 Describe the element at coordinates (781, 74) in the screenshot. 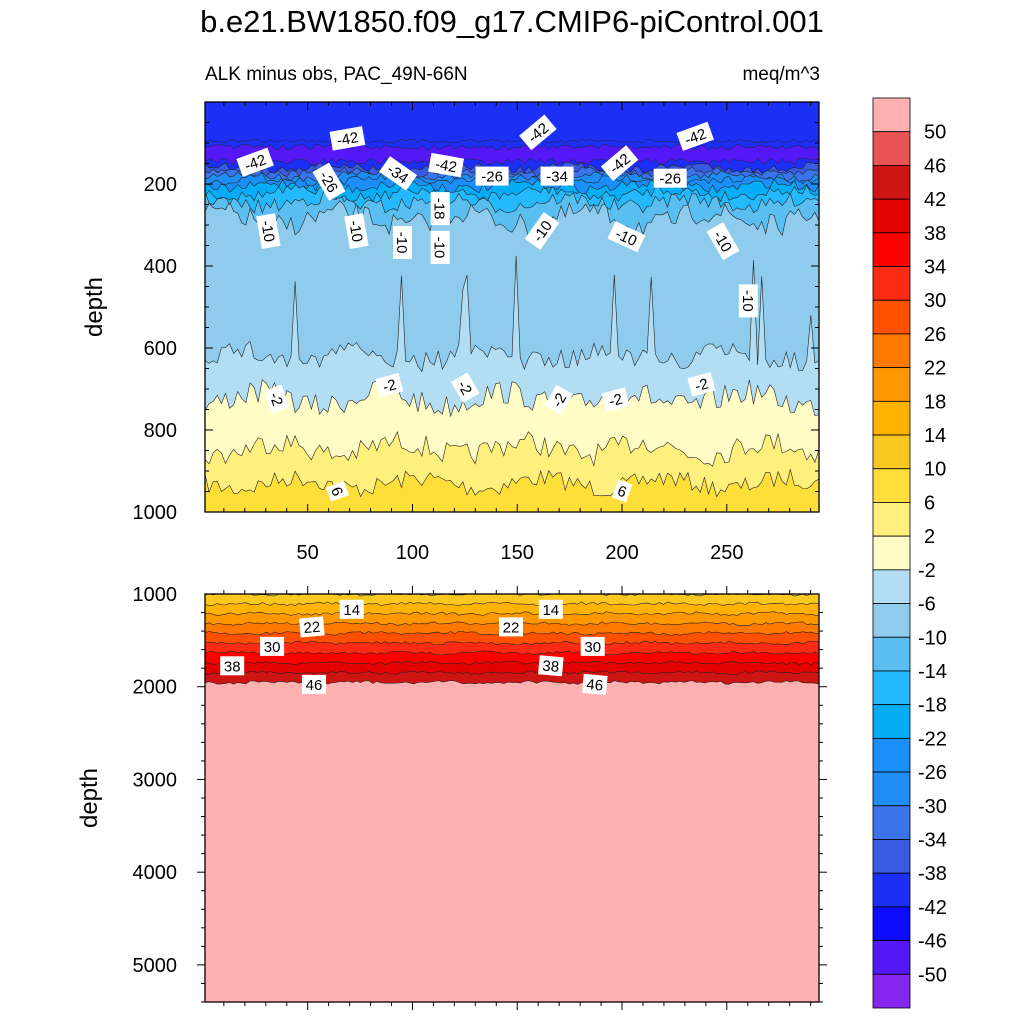

I see `units-subtitle: meq/m^3` at that location.